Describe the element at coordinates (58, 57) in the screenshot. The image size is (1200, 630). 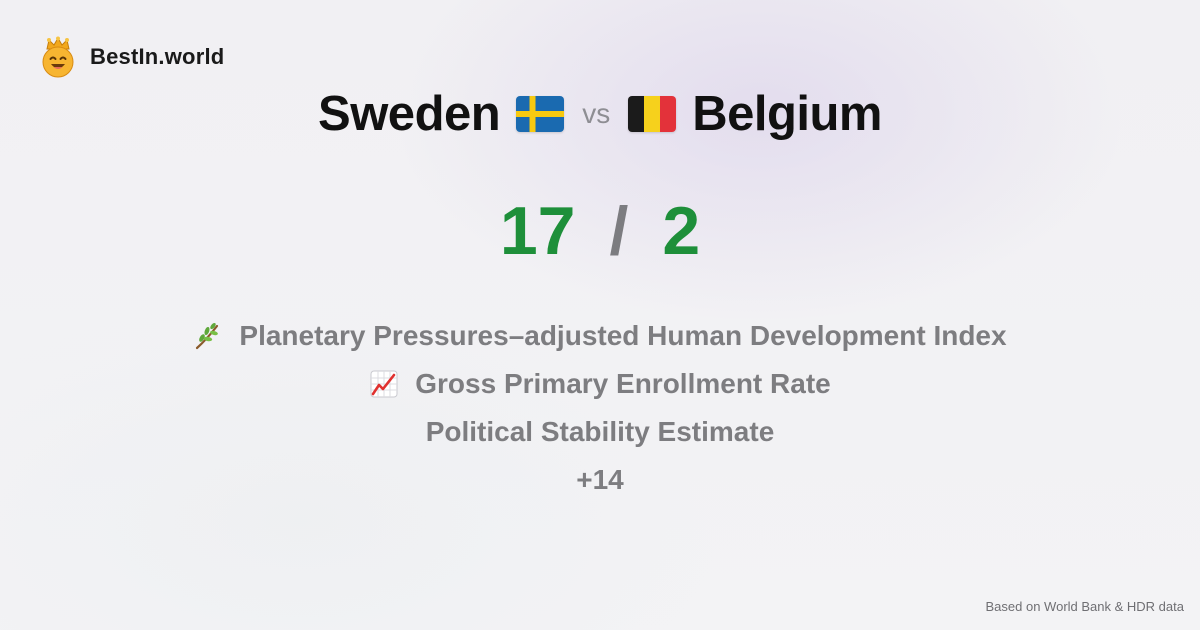
I see `crowned-smiley-icon` at that location.